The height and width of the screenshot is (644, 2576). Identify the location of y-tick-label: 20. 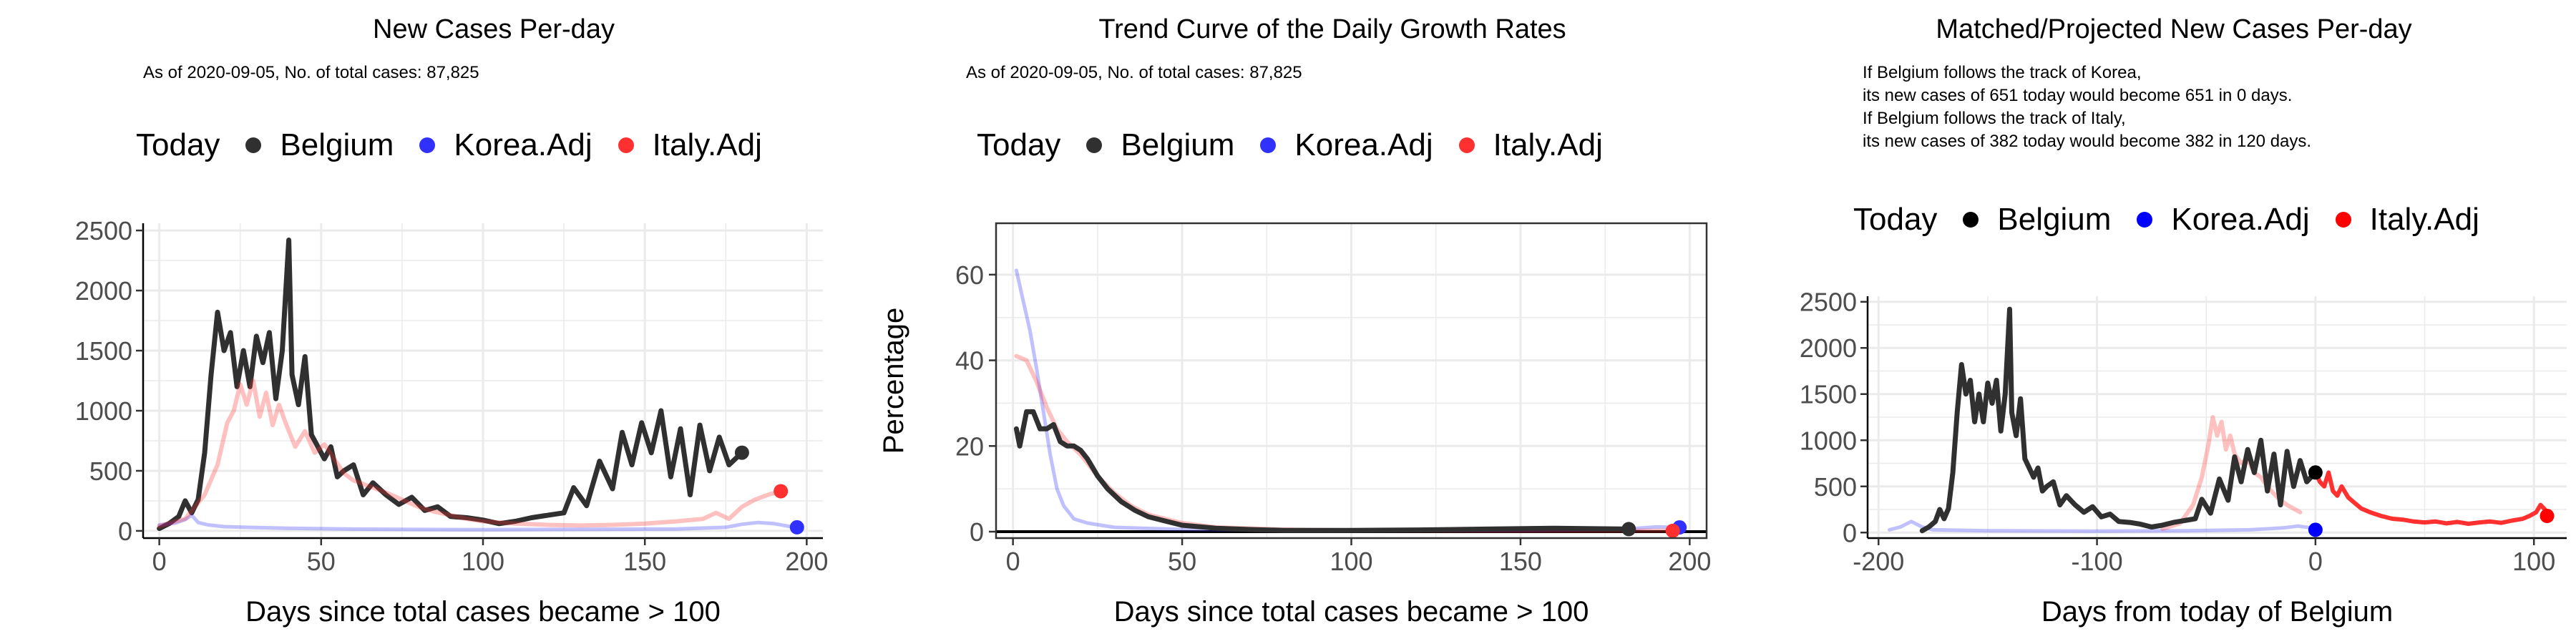
(969, 446).